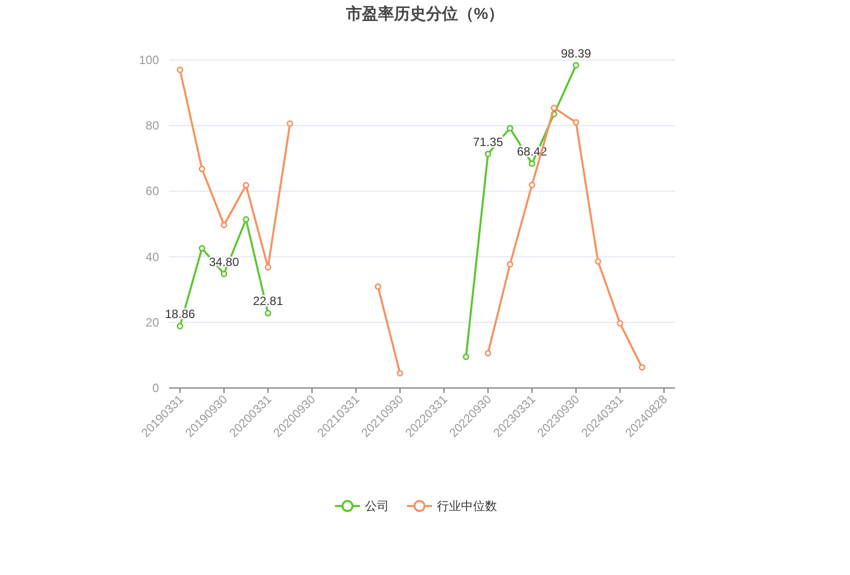 The width and height of the screenshot is (850, 575). Describe the element at coordinates (149, 60) in the screenshot. I see `y-tick-label: 100` at that location.